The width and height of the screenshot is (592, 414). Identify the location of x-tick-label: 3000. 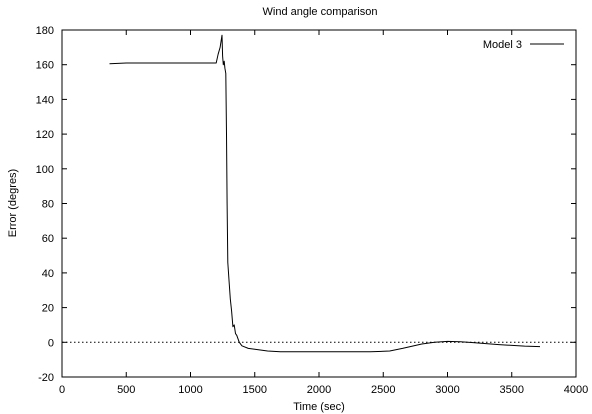
(447, 390).